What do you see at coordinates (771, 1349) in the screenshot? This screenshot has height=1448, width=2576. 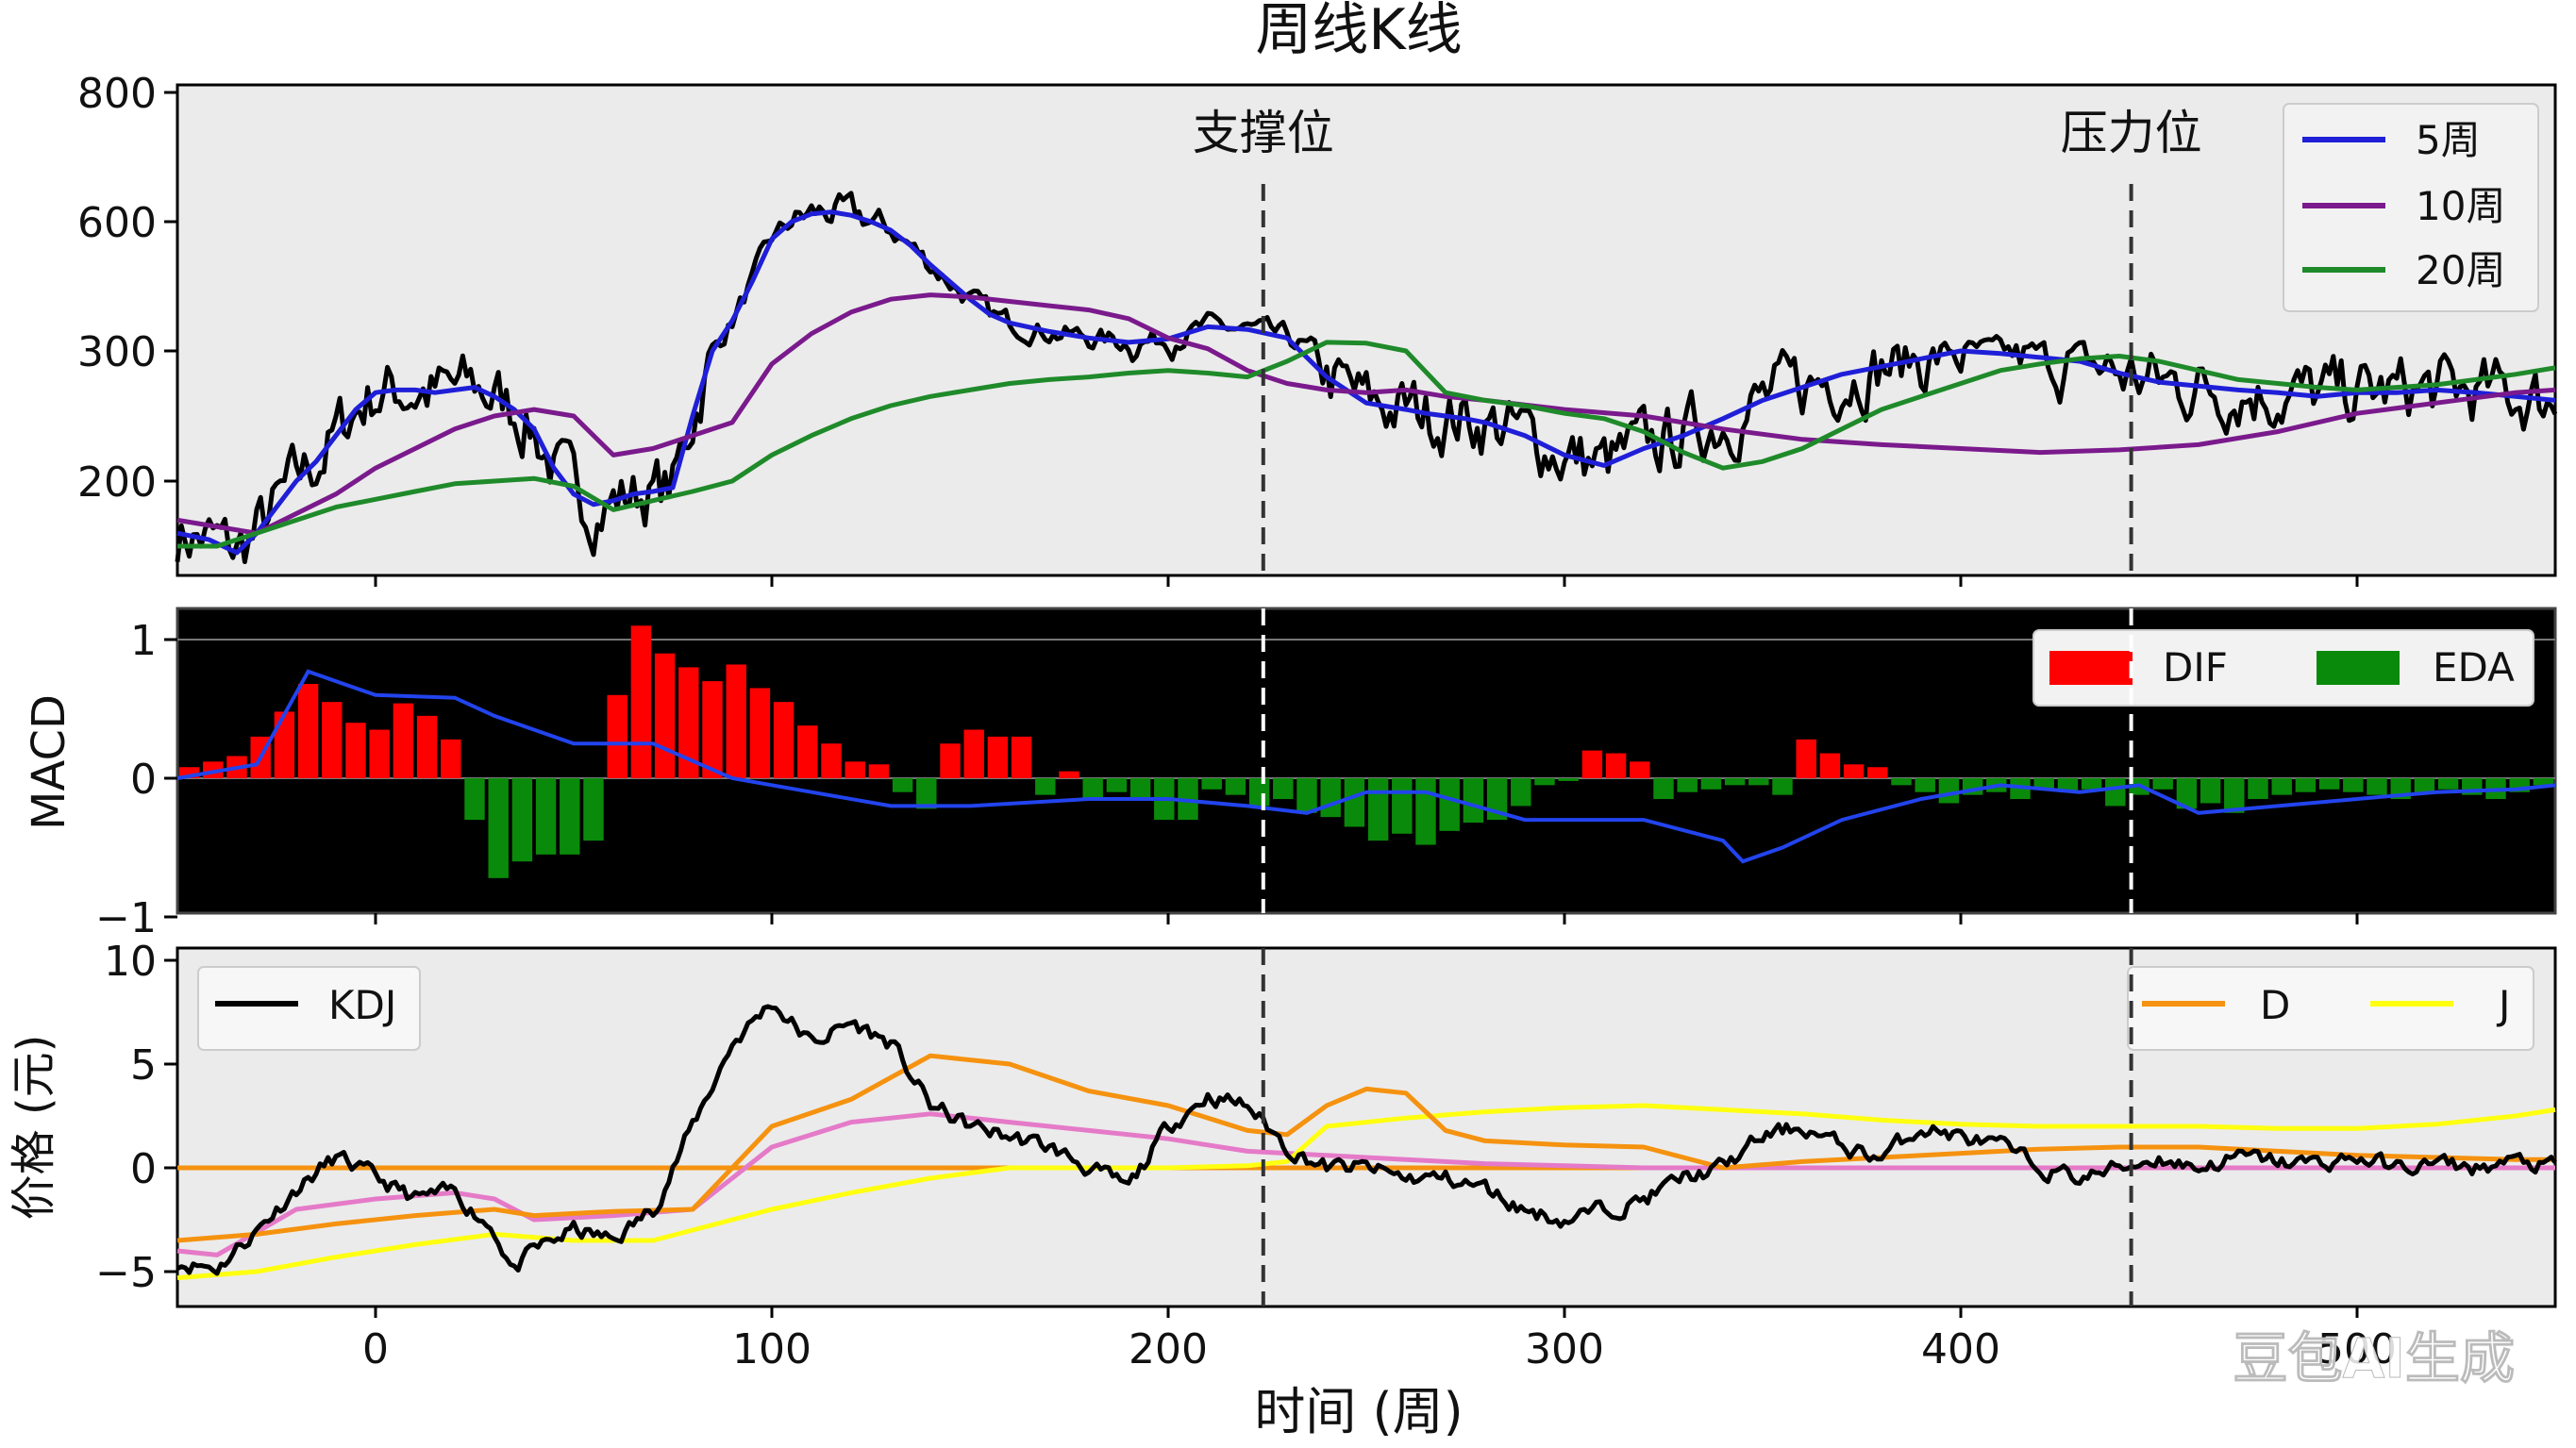 I see `x-tick-label: 100` at bounding box center [771, 1349].